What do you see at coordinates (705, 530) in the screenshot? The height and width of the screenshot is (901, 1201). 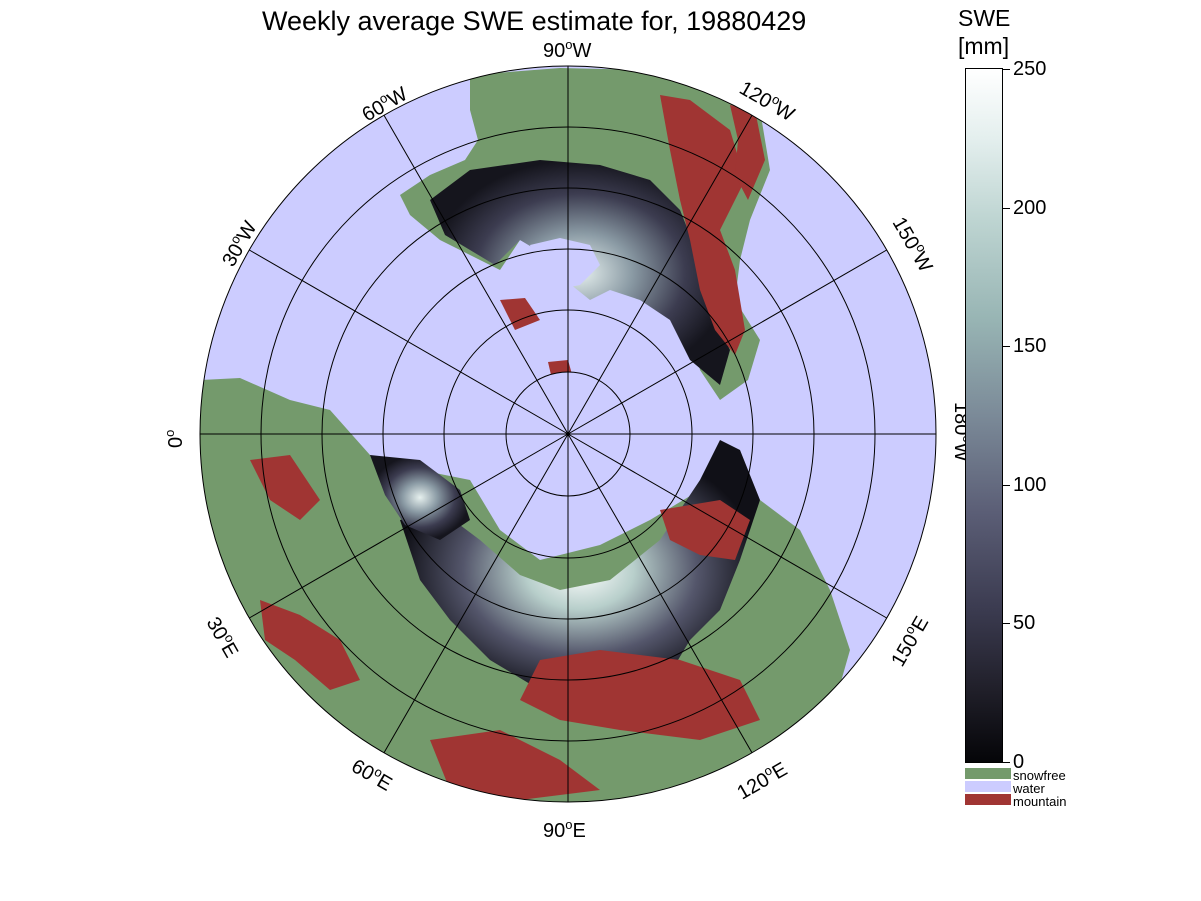 I see `mountain-east-siberia` at bounding box center [705, 530].